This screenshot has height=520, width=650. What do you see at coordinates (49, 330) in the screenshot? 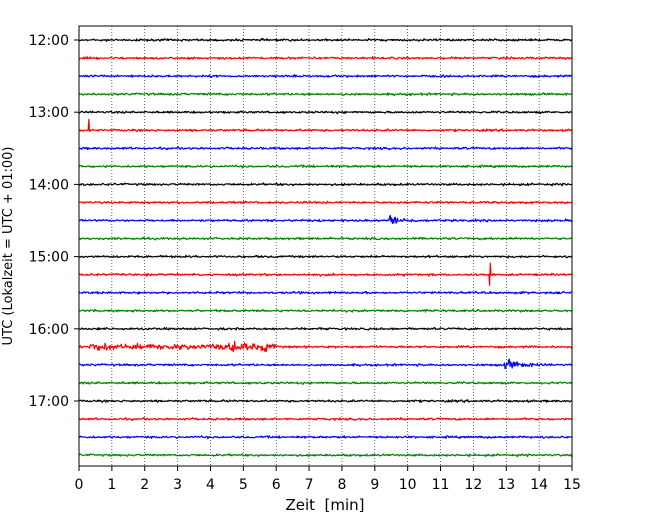
I see `y-tick-label: 16:00` at bounding box center [49, 330].